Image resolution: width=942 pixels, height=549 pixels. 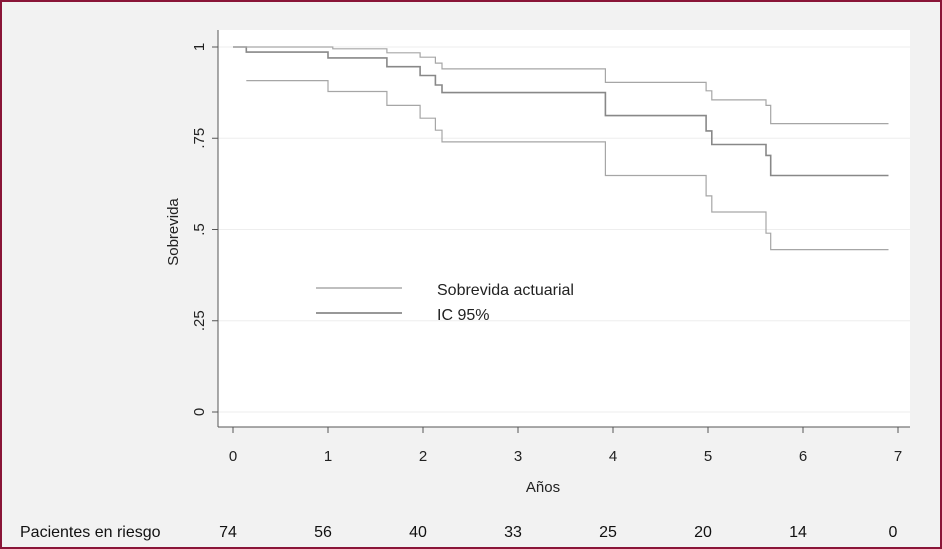 I want to click on y-axis-title: Sobrevida, so click(x=173, y=232).